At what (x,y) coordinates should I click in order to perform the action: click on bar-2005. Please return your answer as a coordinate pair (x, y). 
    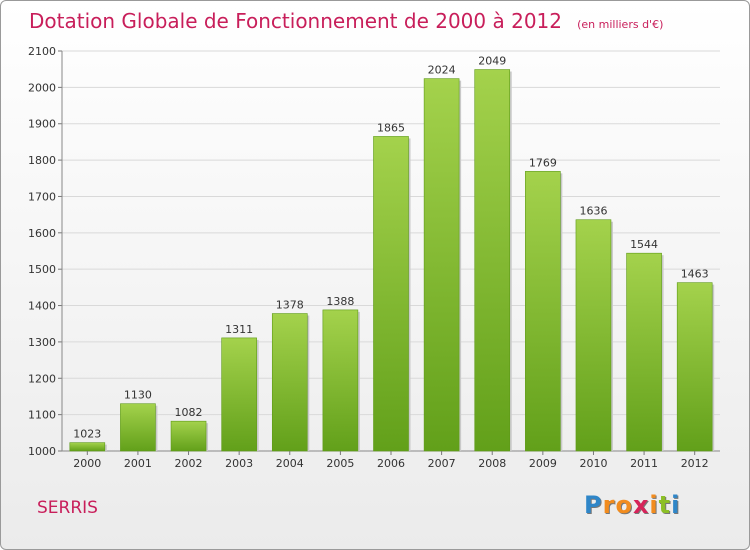
    Looking at the image, I should click on (340, 380).